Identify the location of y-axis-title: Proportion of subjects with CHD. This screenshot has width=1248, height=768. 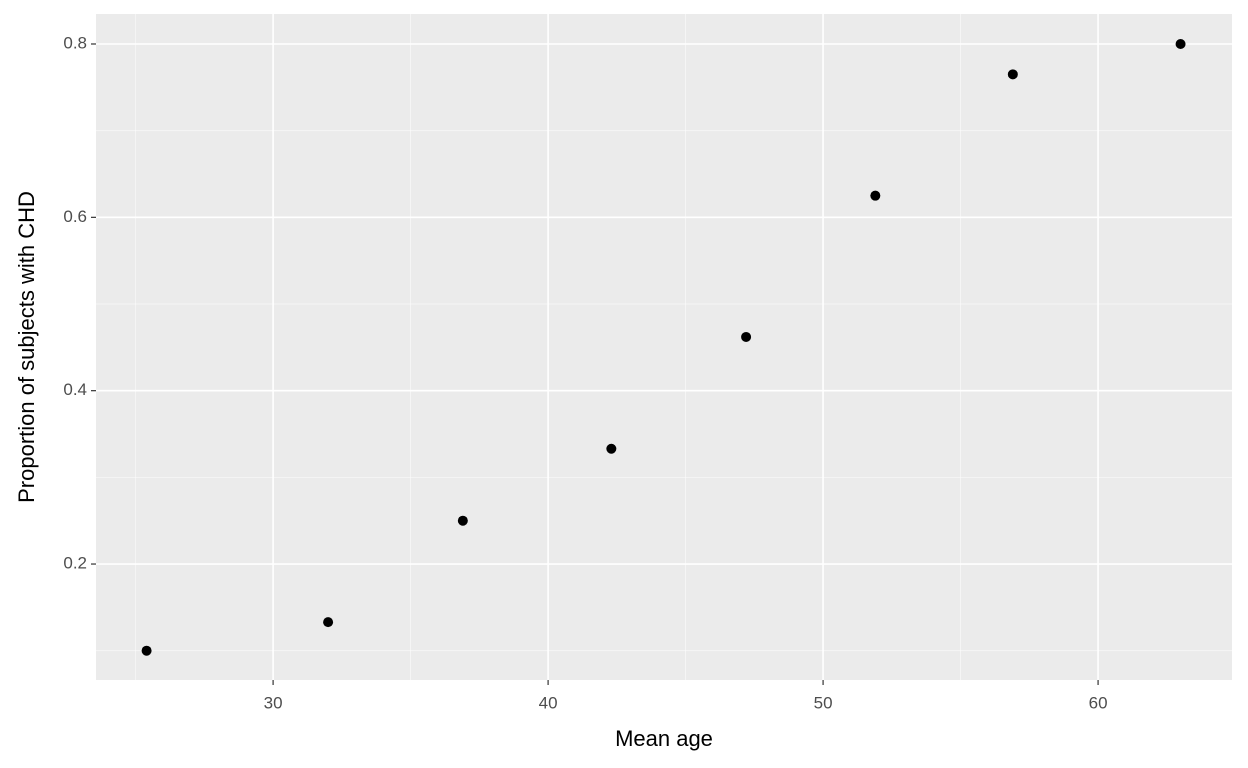
(26, 347).